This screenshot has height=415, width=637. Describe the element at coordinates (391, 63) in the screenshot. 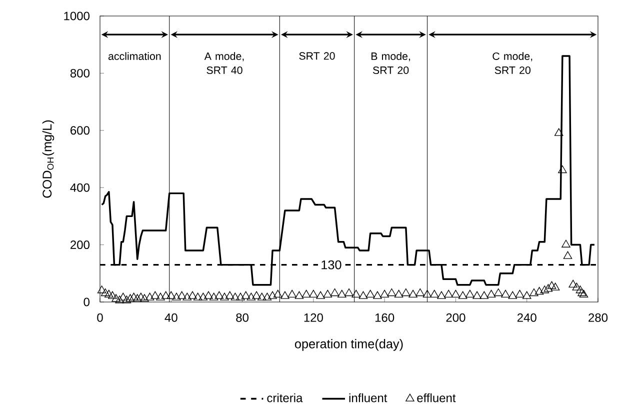

I see `annotation: B mode, SRT 20` at that location.